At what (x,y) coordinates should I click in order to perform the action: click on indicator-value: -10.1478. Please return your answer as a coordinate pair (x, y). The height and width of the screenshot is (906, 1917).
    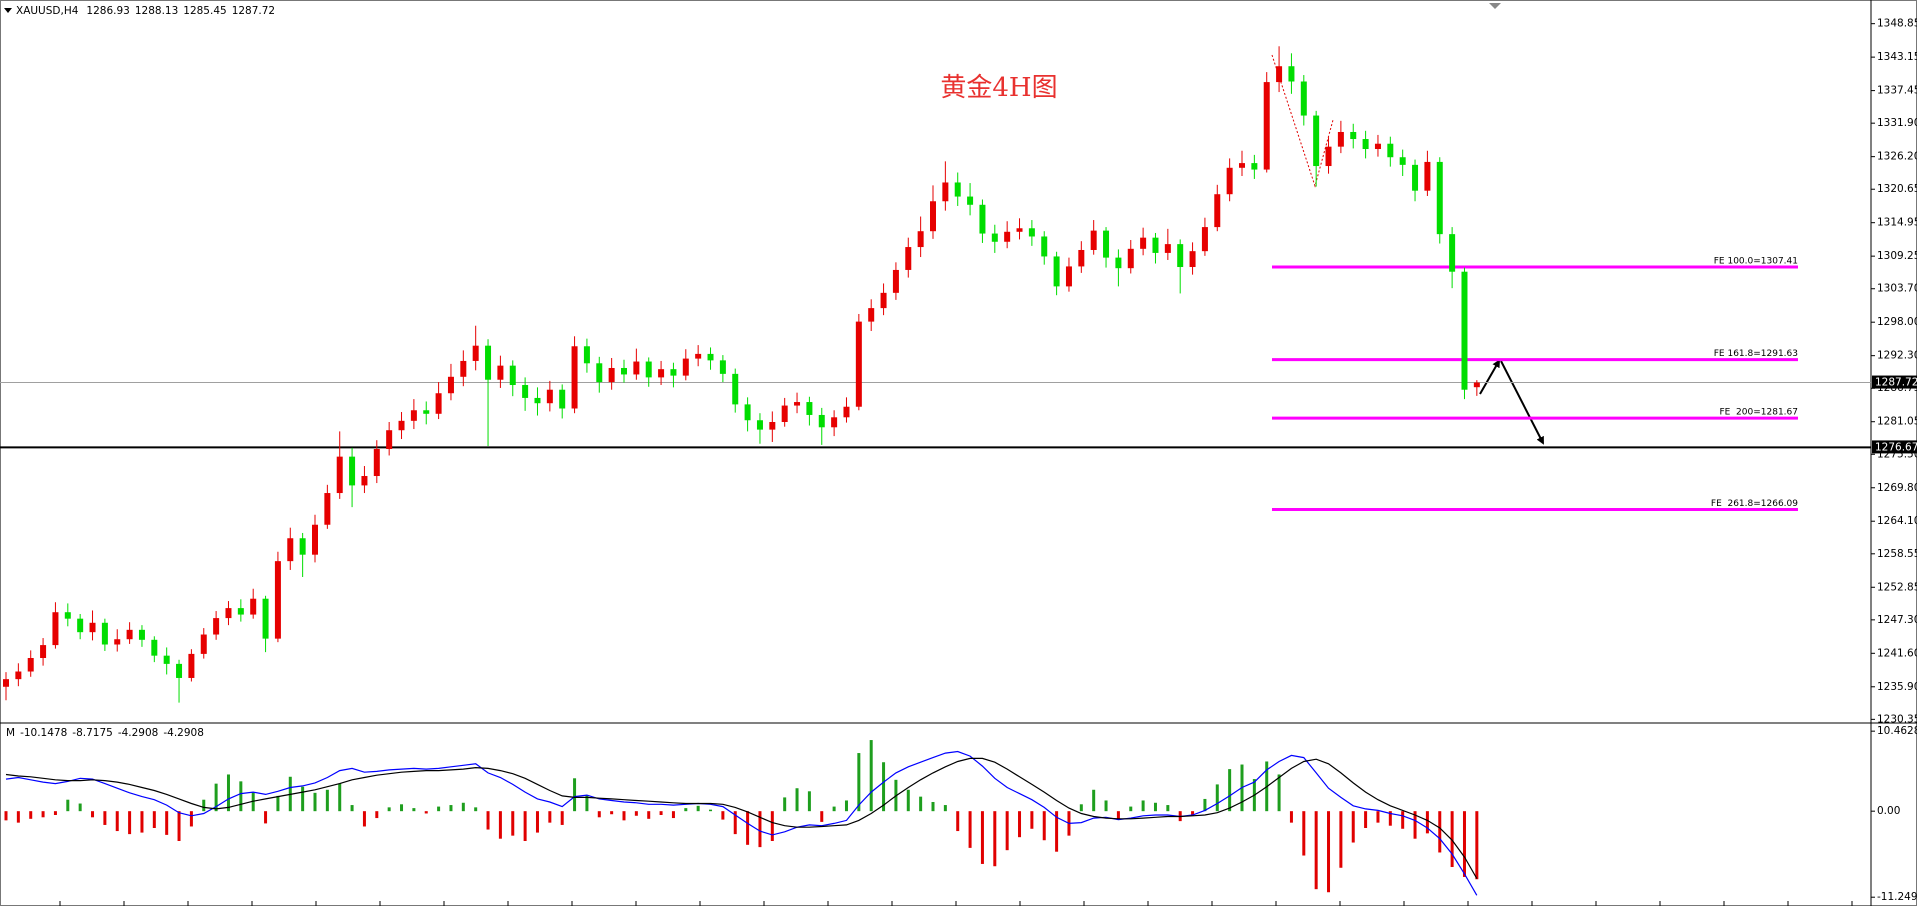
    Looking at the image, I should click on (43, 733).